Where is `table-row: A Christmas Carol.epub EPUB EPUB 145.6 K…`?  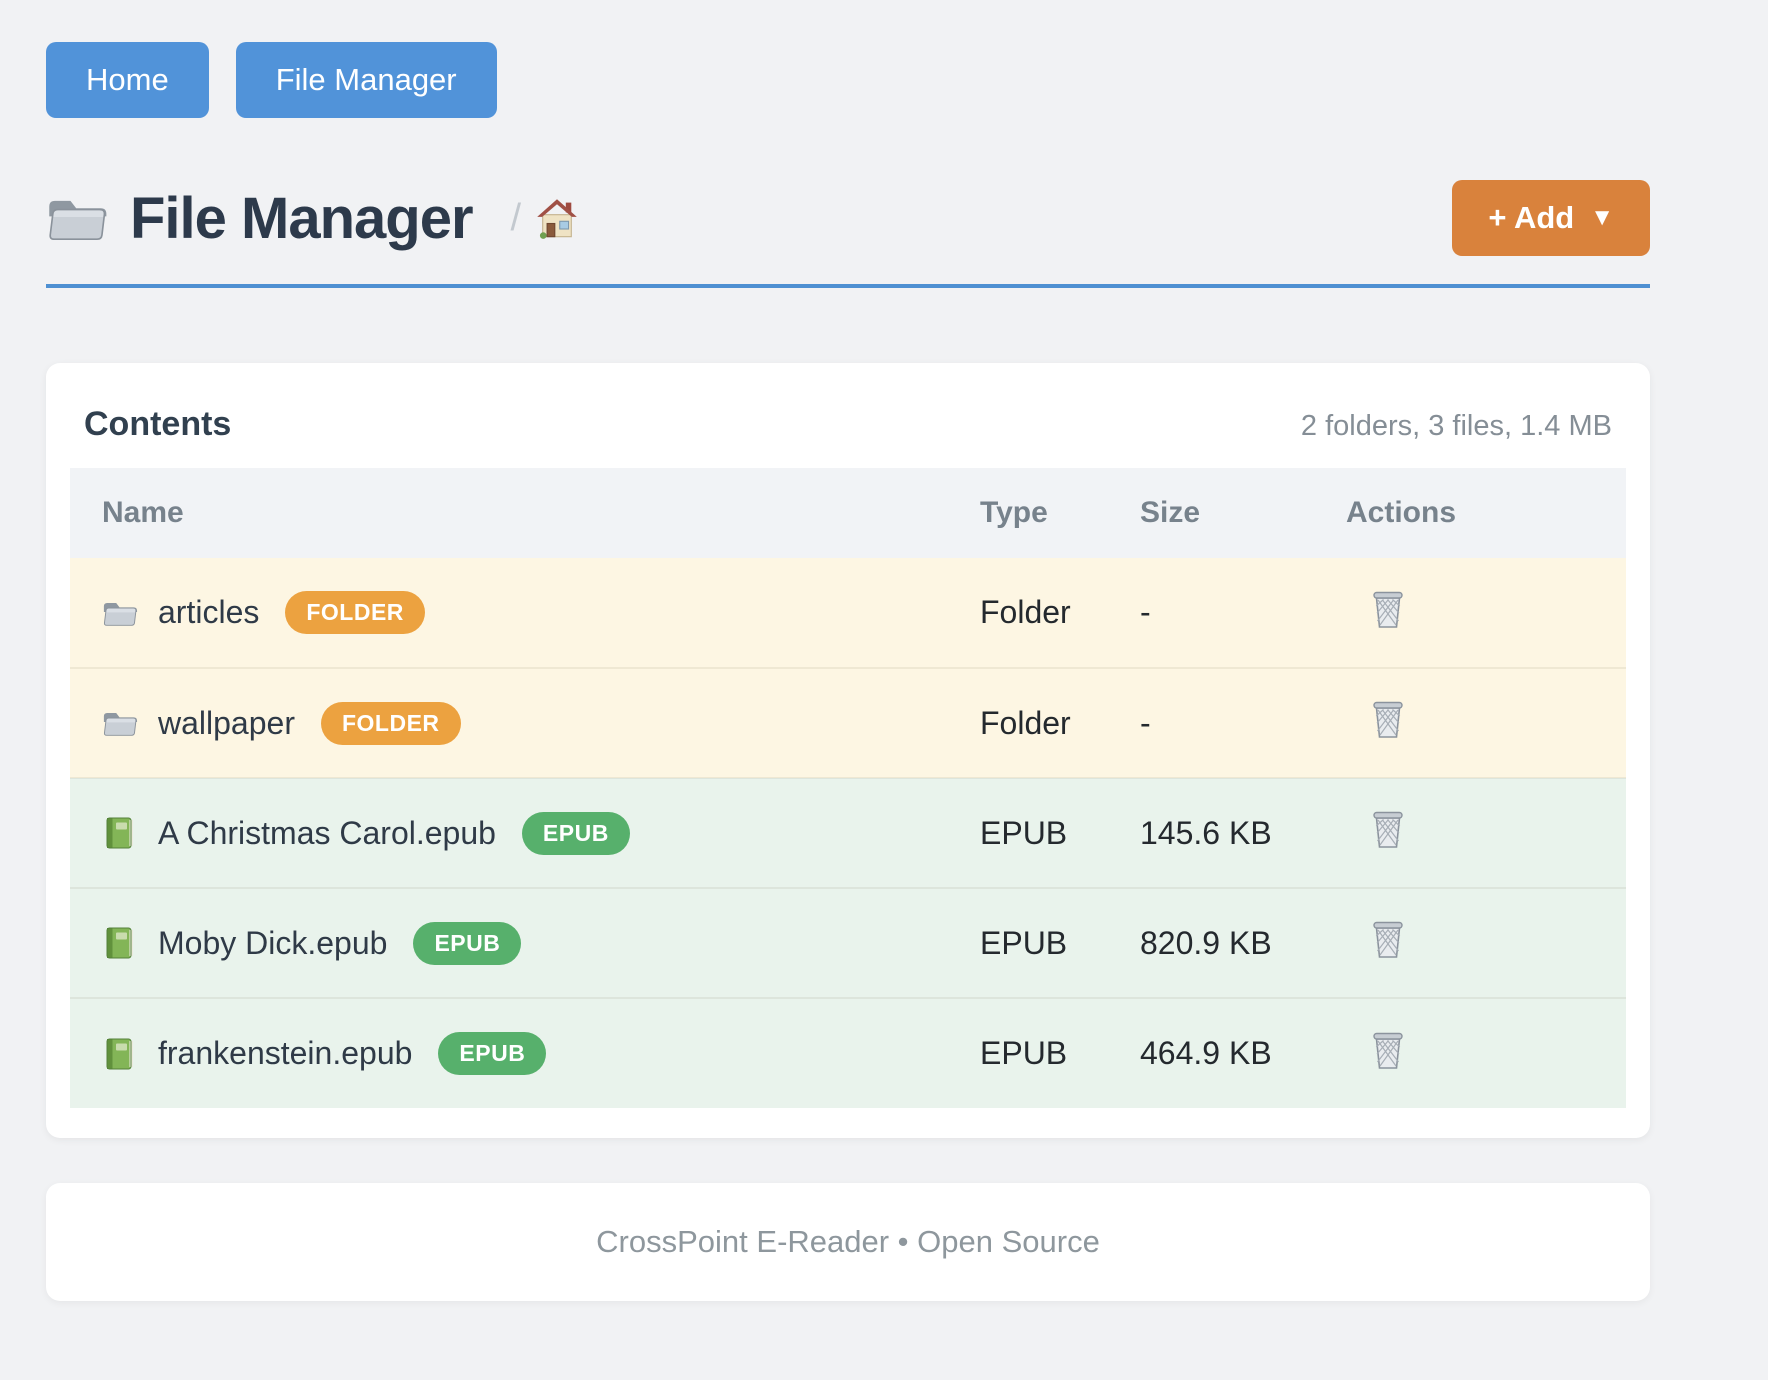 table-row: A Christmas Carol.epub EPUB EPUB 145.6 K… is located at coordinates (848, 832).